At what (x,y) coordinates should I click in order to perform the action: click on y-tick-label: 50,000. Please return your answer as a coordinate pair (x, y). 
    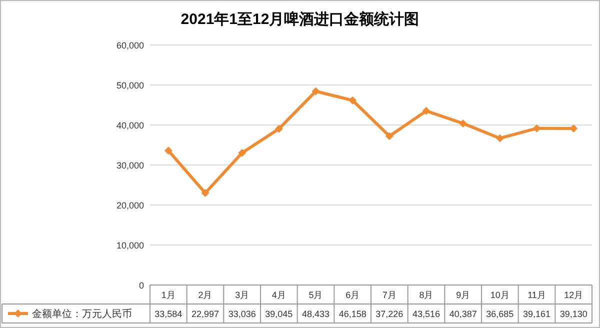
    Looking at the image, I should click on (130, 85).